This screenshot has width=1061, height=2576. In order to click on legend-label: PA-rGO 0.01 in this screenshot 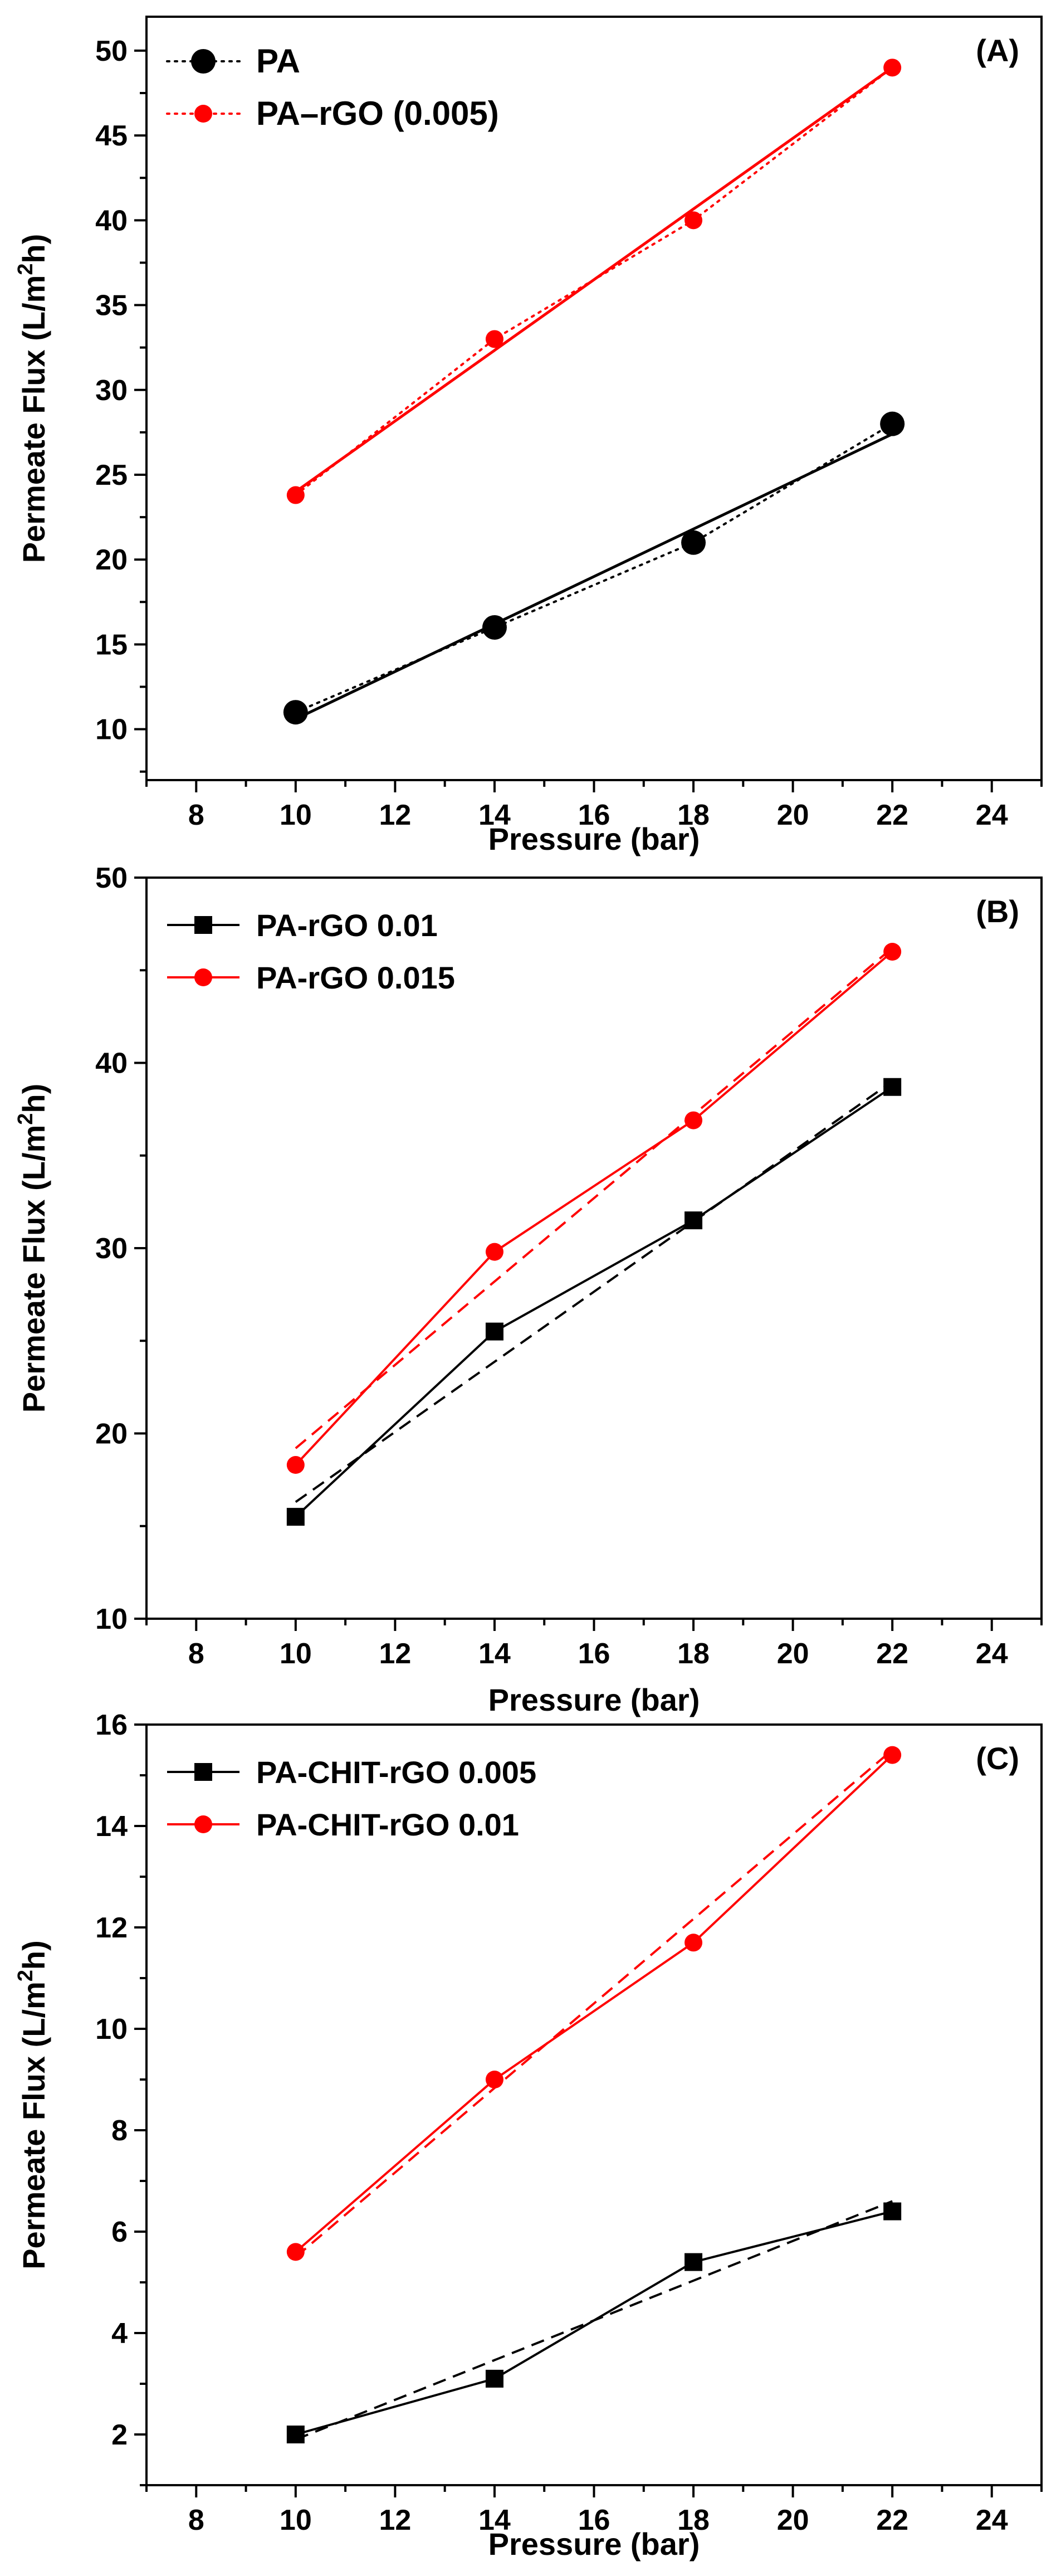, I will do `click(347, 926)`.